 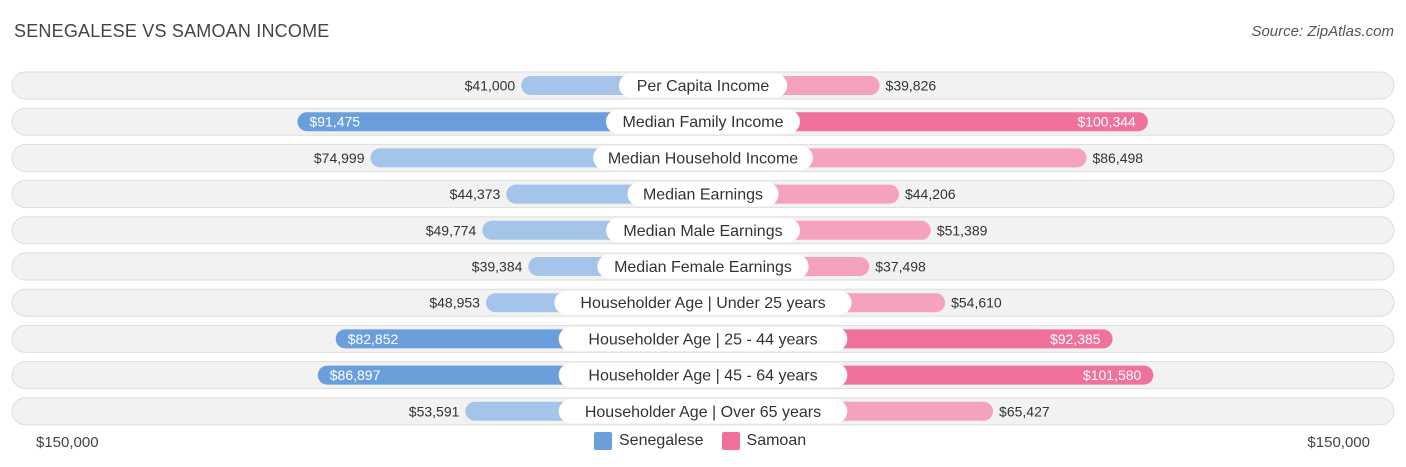 What do you see at coordinates (1322, 31) in the screenshot?
I see `source-label: Source: ZipAtlas.com` at bounding box center [1322, 31].